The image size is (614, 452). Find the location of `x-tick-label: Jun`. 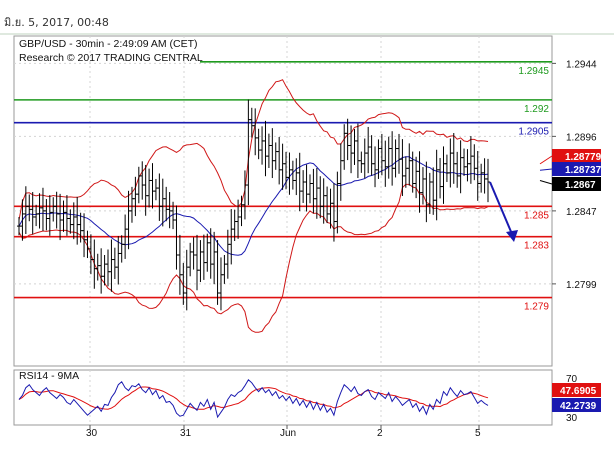

x-tick-label: Jun is located at coordinates (288, 433).